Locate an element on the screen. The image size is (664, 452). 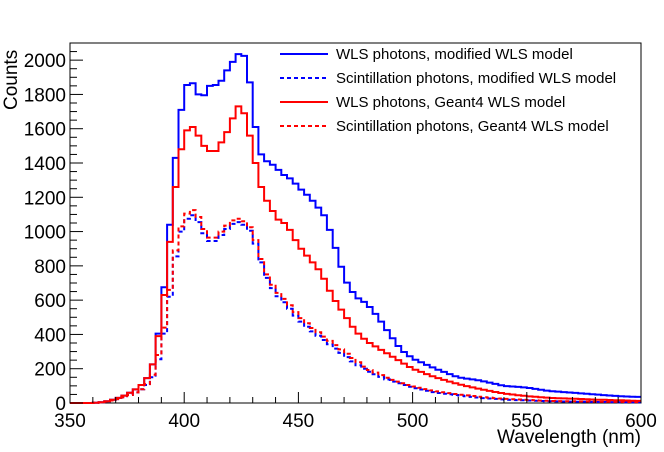
y-axis-title: Counts is located at coordinates (11, 80).